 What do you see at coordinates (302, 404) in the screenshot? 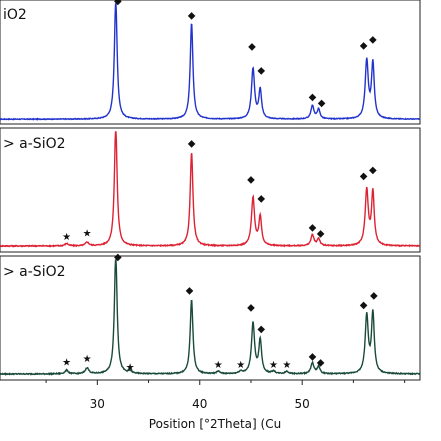
I see `x-tick-label: 50` at bounding box center [302, 404].